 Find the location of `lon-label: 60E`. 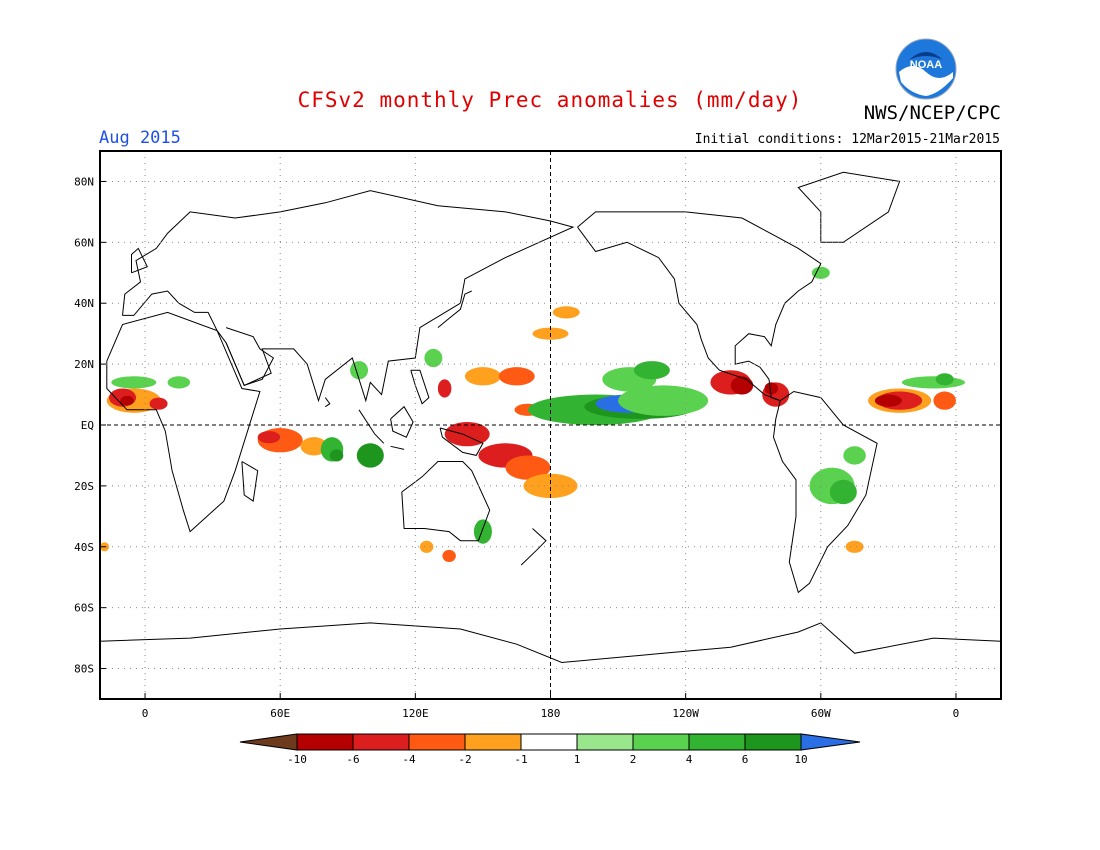

lon-label: 60E is located at coordinates (280, 713).